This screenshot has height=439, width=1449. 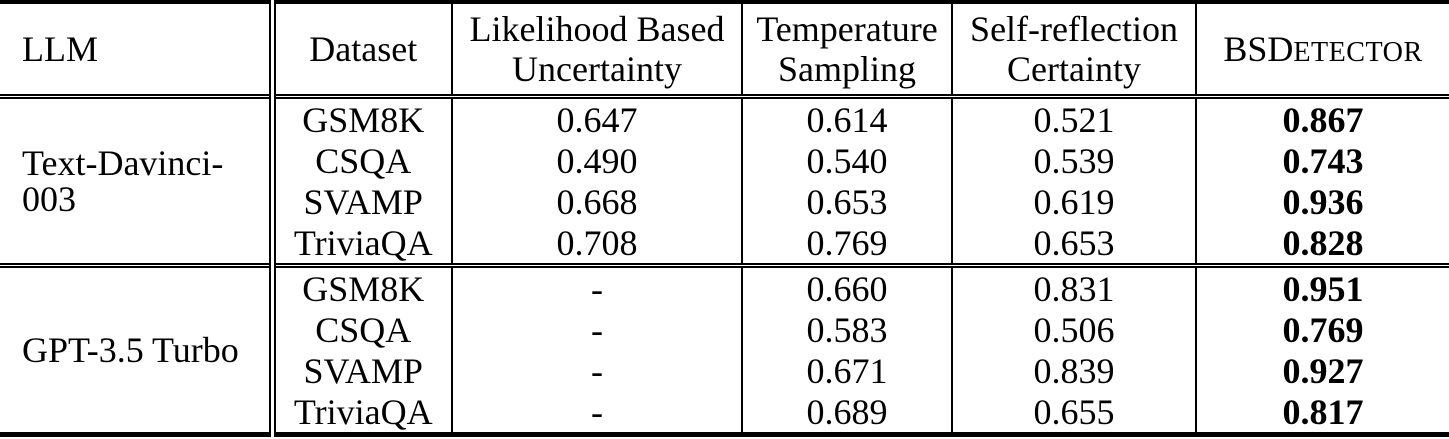 I want to click on bsdetector-value-cell: 0.951, so click(x=1323, y=288).